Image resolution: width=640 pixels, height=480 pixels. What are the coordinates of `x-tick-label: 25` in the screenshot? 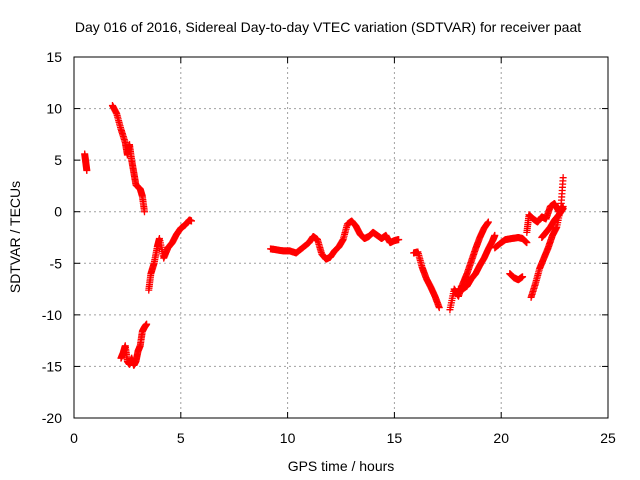 It's located at (608, 438).